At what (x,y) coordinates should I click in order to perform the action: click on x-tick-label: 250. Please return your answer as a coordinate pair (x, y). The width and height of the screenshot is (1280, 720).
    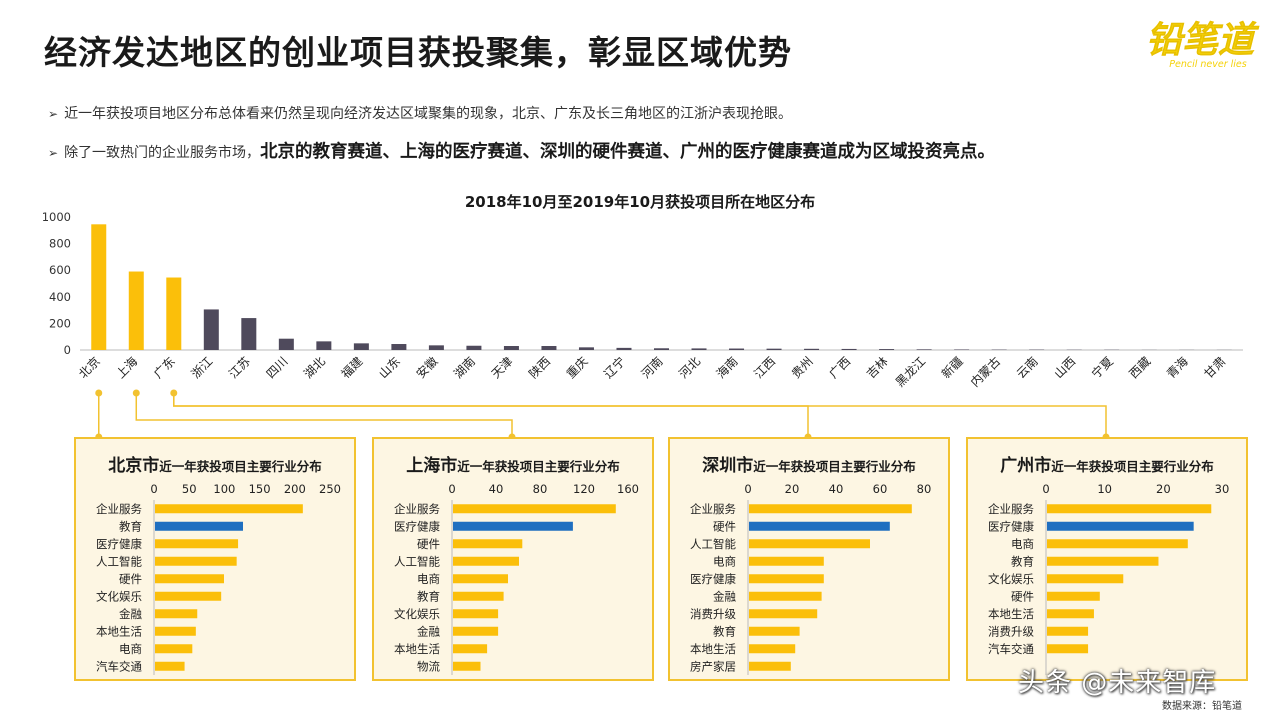
    Looking at the image, I should click on (330, 489).